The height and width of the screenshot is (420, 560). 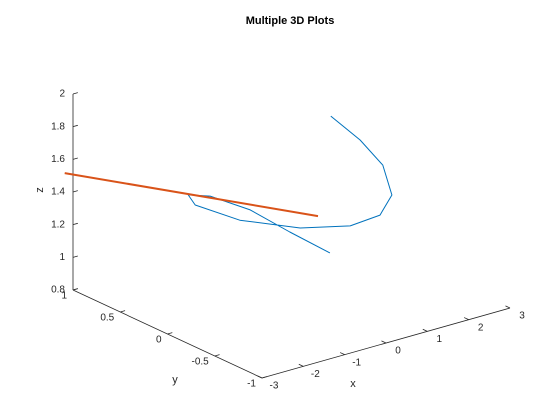 What do you see at coordinates (58, 192) in the screenshot?
I see `z-tick-label: 1.4` at bounding box center [58, 192].